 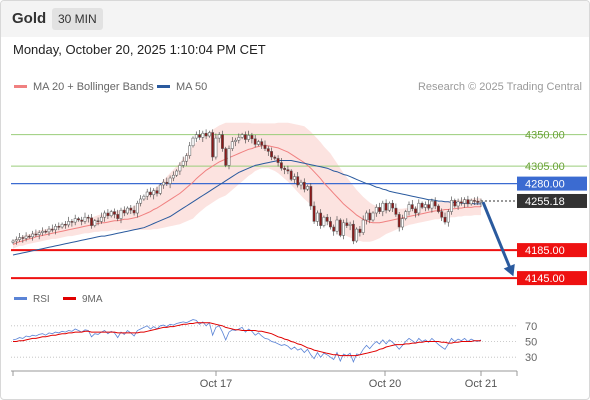 I want to click on legend-9ma: 9MA, so click(x=83, y=299).